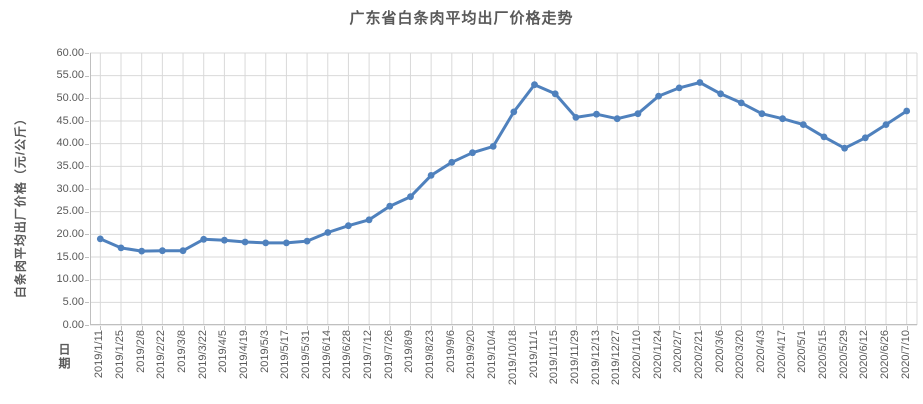  Describe the element at coordinates (140, 351) in the screenshot. I see `x-tick-label: 2019/2/8` at that location.